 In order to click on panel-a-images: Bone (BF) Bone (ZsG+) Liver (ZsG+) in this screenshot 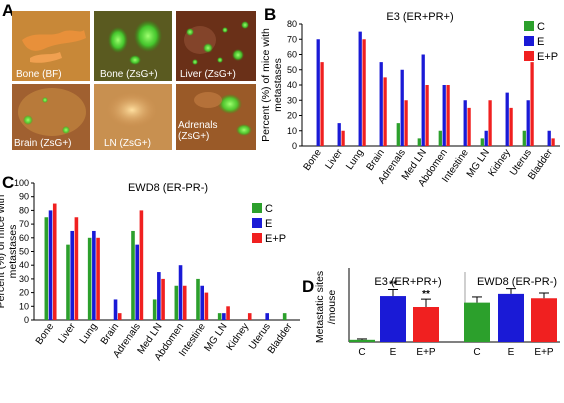, I will do `click(134, 80)`.